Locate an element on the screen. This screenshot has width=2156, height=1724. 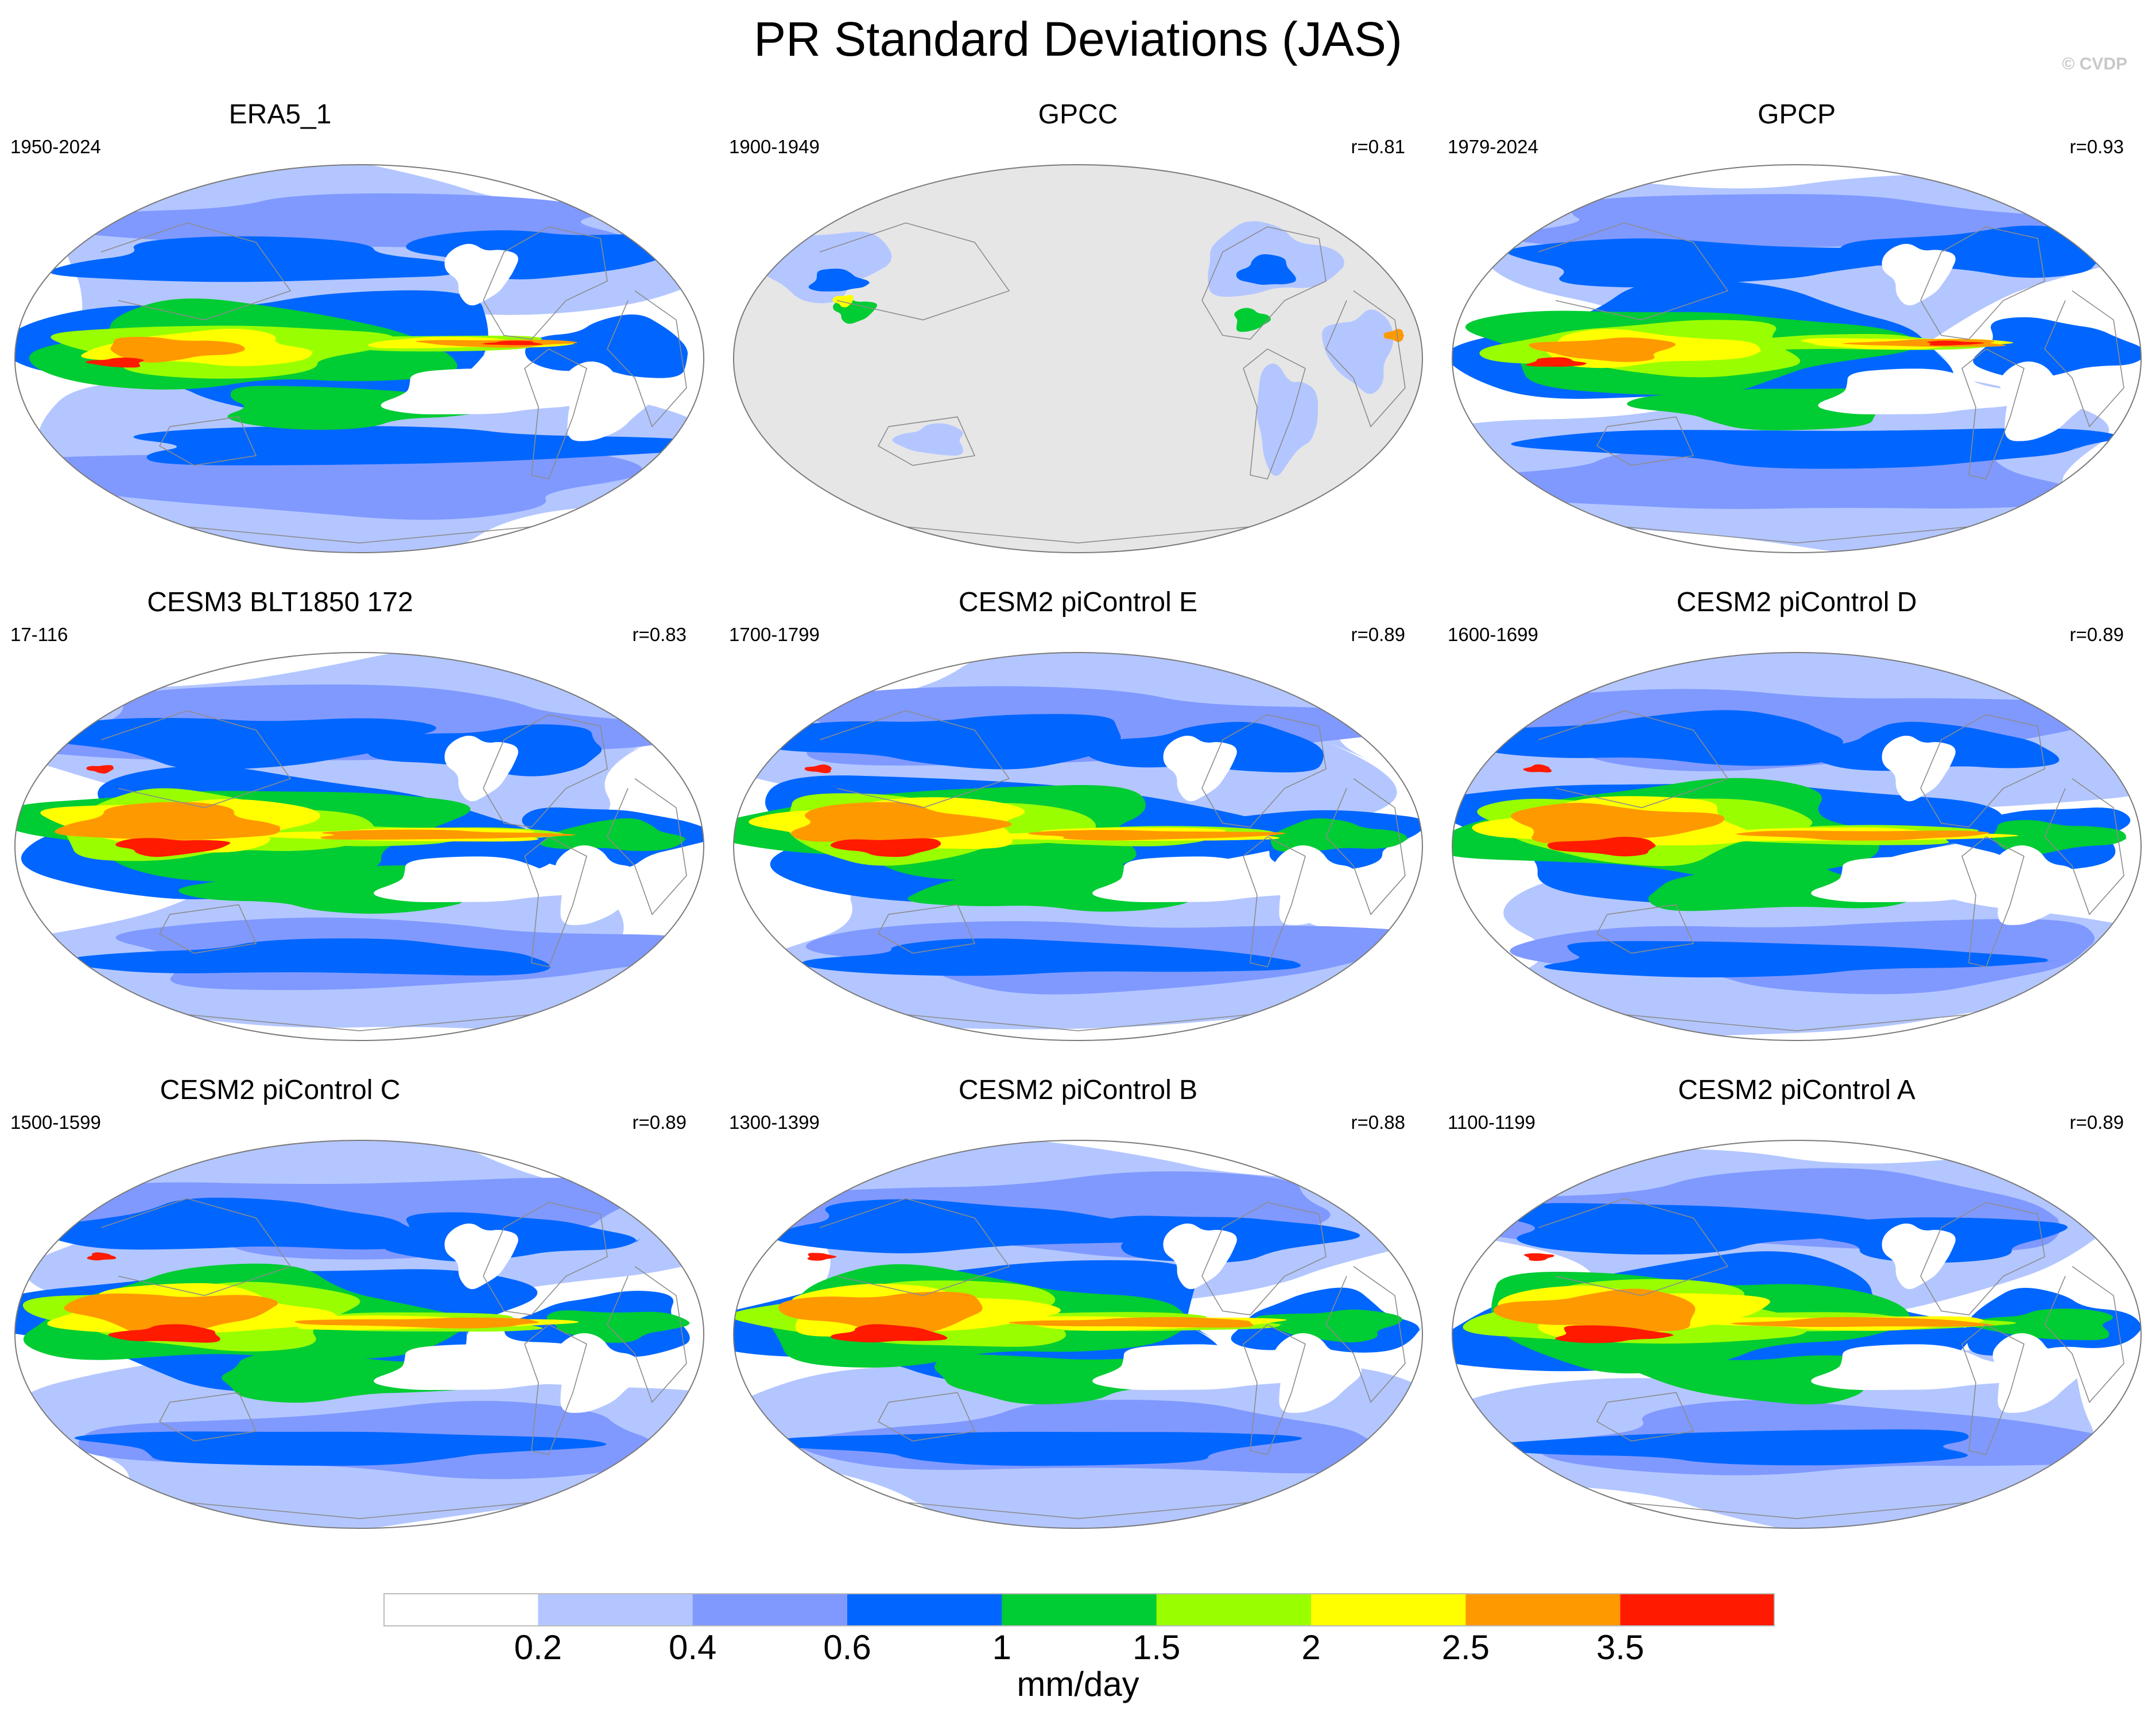
panel-years: 1600-1699 is located at coordinates (1493, 634).